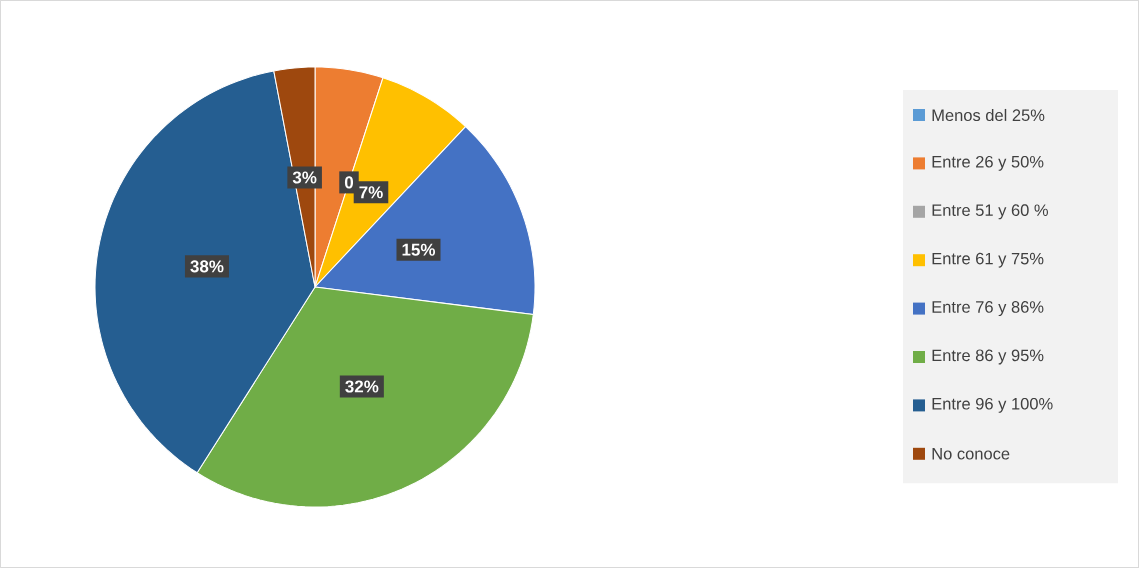  What do you see at coordinates (304, 177) in the screenshot?
I see `data-label: 3%` at bounding box center [304, 177].